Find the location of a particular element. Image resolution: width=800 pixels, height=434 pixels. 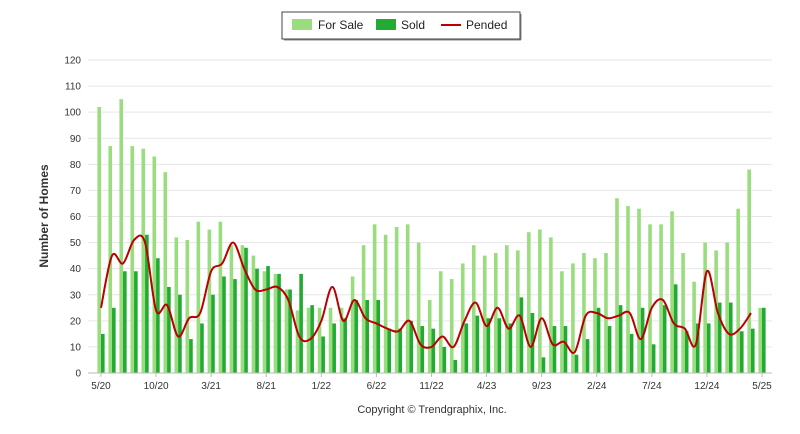

y-tick-label: 100 is located at coordinates (72, 113).